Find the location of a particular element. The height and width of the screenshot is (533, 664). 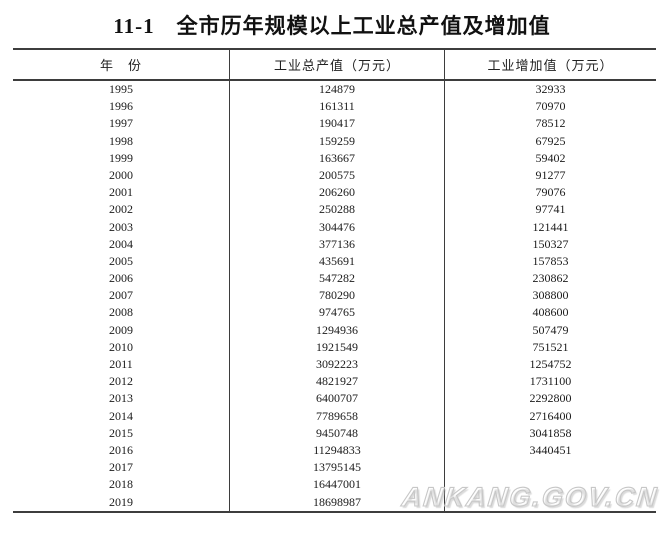

table-row: 1996 161311 70970 is located at coordinates (334, 107).